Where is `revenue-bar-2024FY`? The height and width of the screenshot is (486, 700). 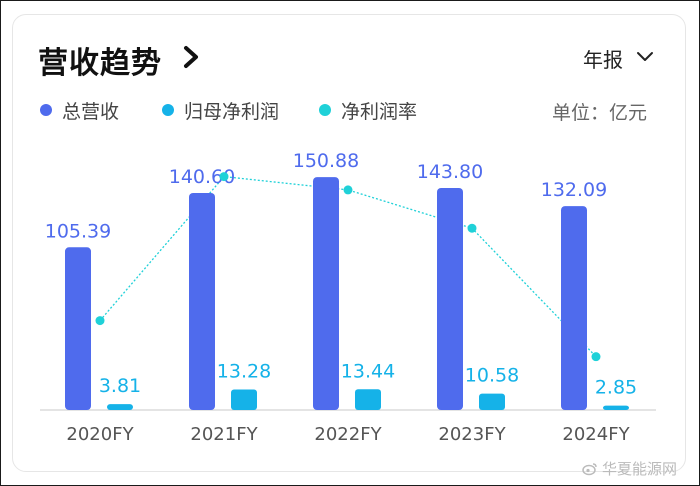 revenue-bar-2024FY is located at coordinates (574, 308).